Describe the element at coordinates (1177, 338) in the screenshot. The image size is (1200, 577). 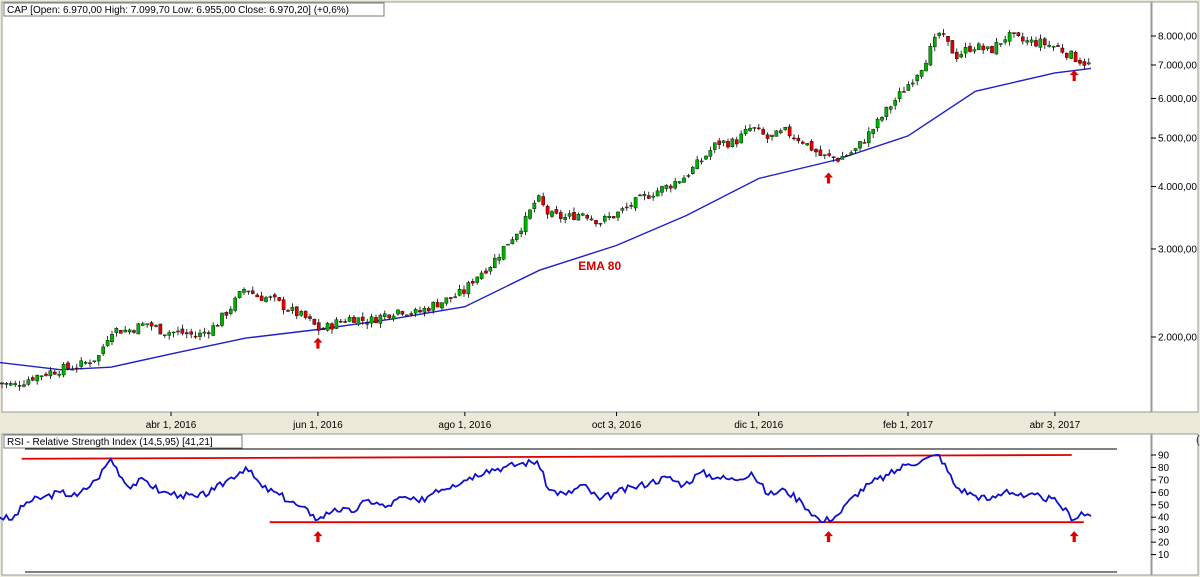
I see `price-y-tick-label: 2.000,00` at that location.